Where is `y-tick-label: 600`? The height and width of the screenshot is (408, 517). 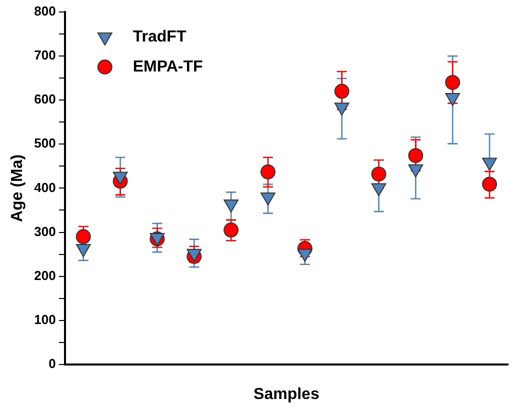
y-tick-label: 600 is located at coordinates (45, 99).